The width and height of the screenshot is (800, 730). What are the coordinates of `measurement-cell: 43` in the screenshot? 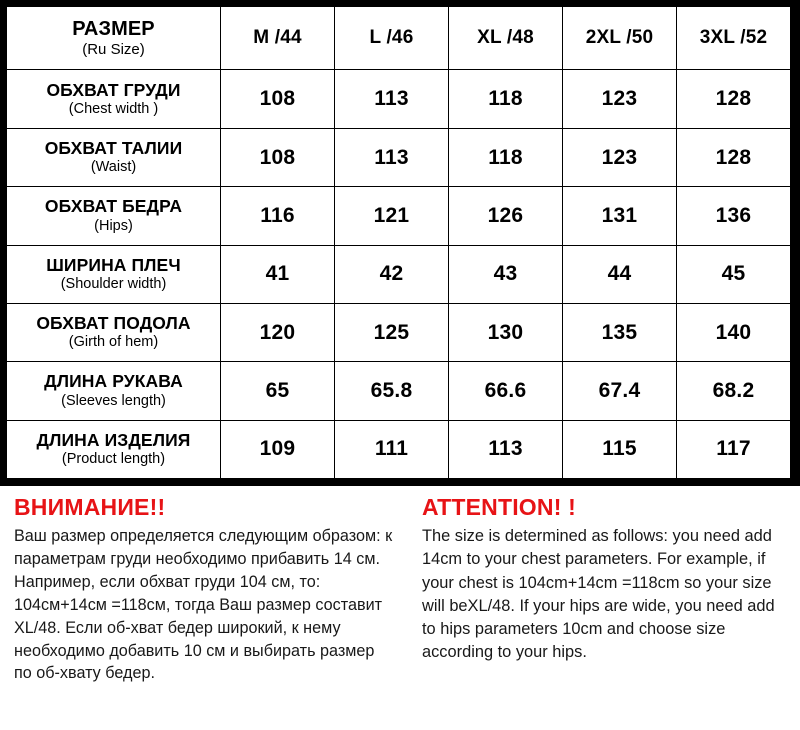 It's located at (505, 274).